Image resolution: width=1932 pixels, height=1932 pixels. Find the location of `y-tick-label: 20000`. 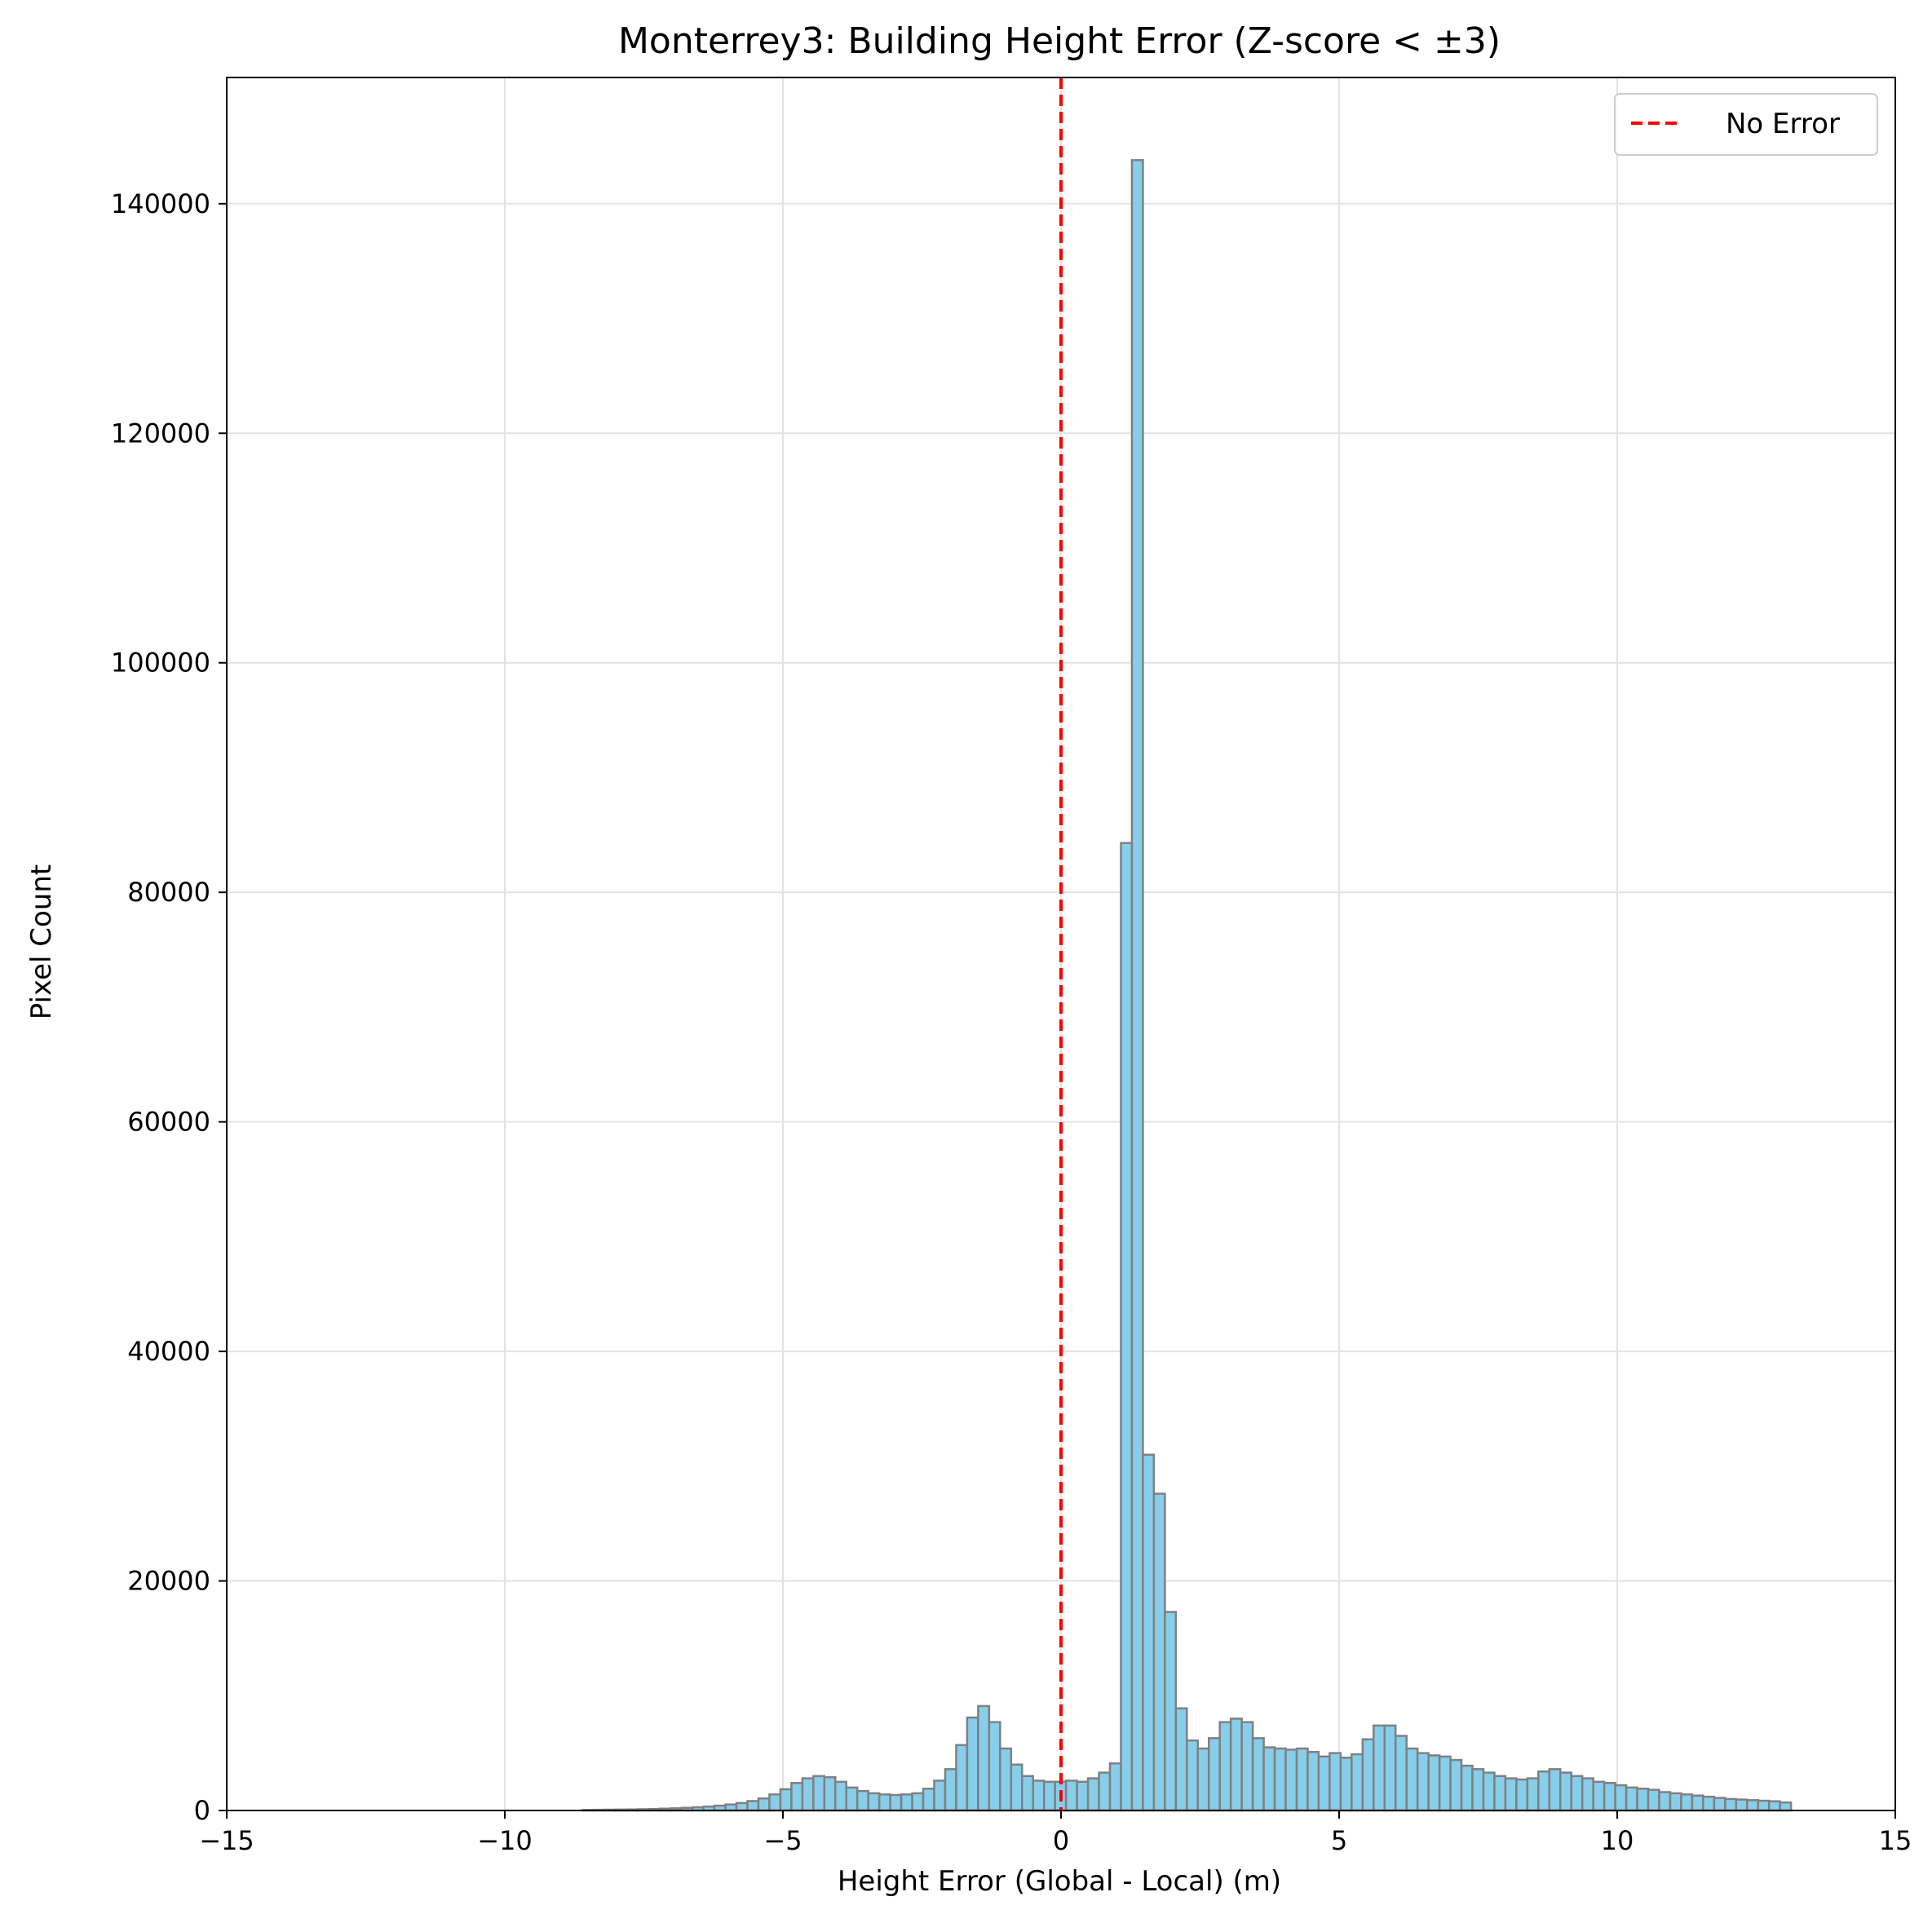

y-tick-label: 20000 is located at coordinates (168, 1581).